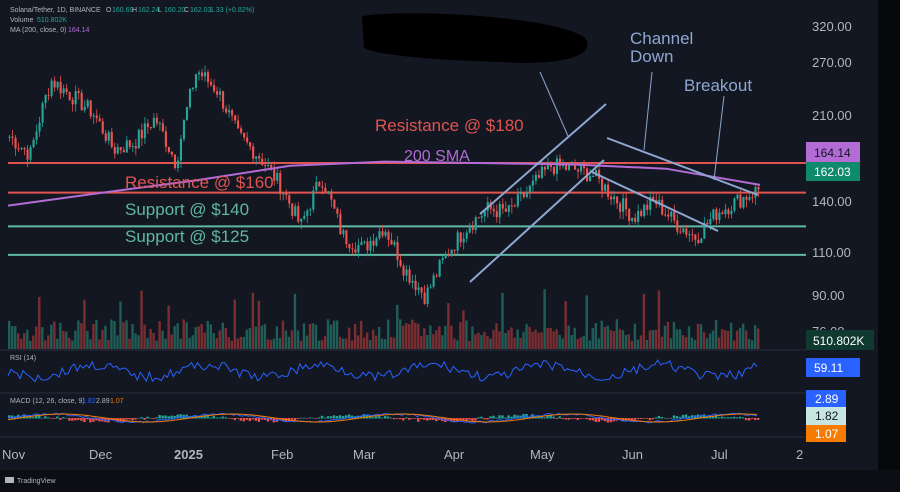  Describe the element at coordinates (103, 401) in the screenshot. I see `macd-value: 2.89` at that location.